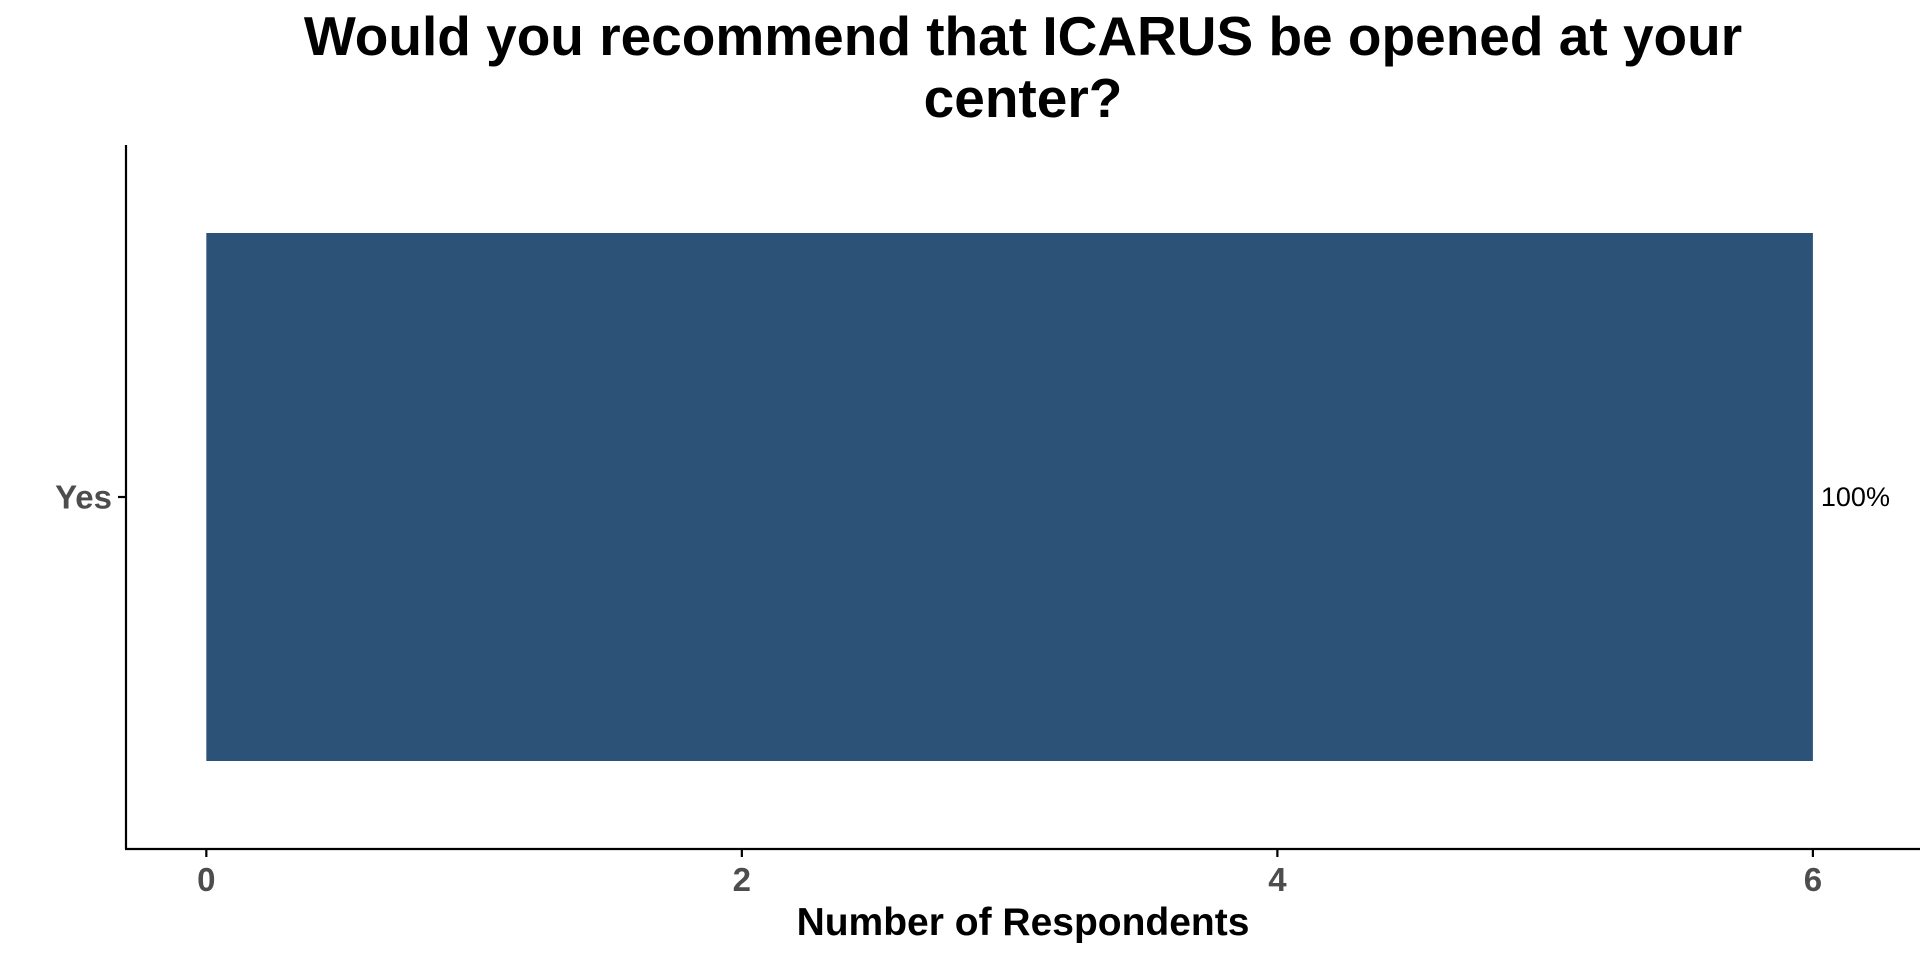 This screenshot has width=1920, height=960. Describe the element at coordinates (1277, 879) in the screenshot. I see `x-tick-label: 4` at that location.